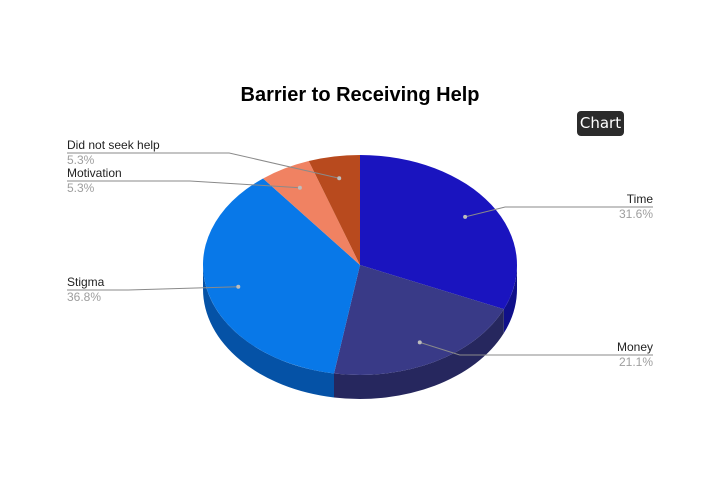 The height and width of the screenshot is (488, 706). I want to click on slice-label: Stigma, so click(86, 282).